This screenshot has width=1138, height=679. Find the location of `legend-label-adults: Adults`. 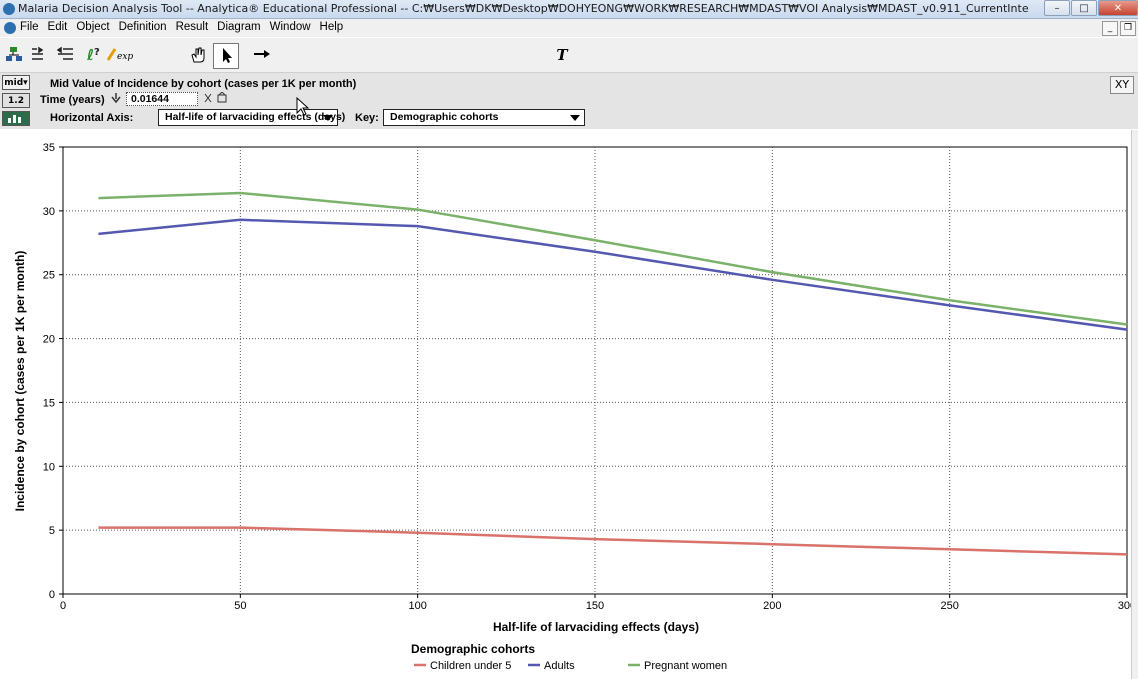

legend-label-adults: Adults is located at coordinates (559, 666).